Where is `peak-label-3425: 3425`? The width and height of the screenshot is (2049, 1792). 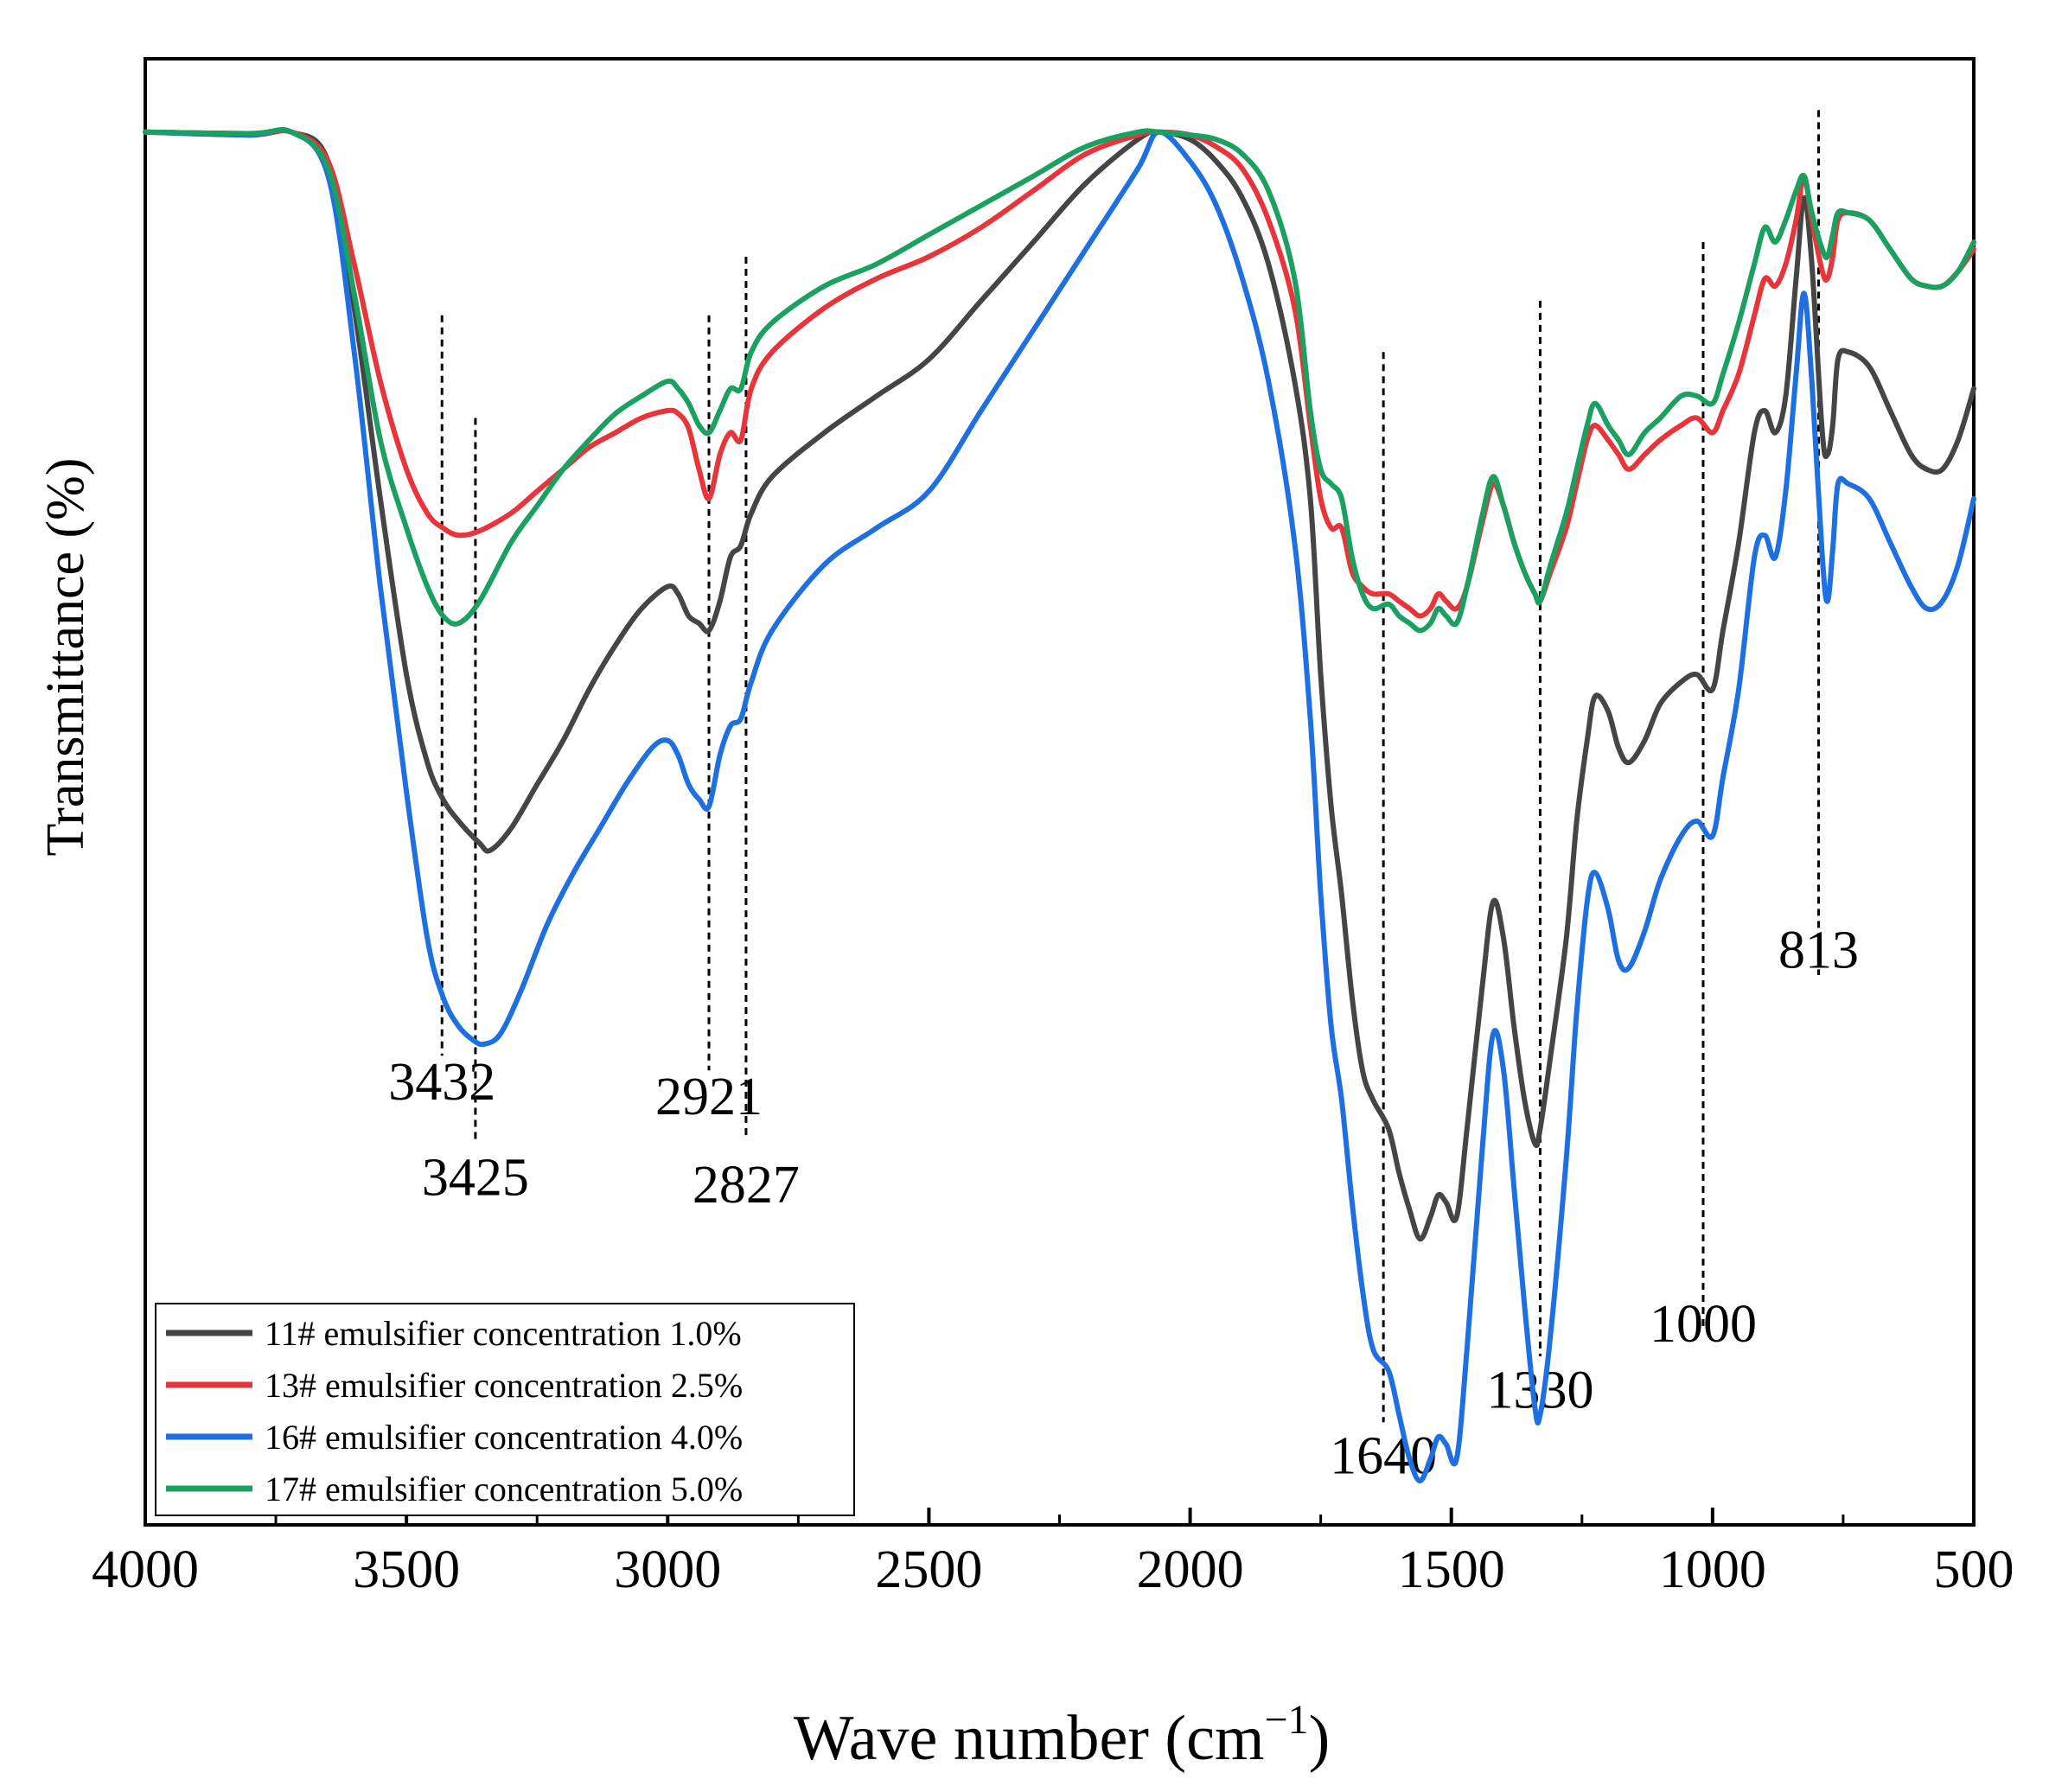 peak-label-3425: 3425 is located at coordinates (475, 1177).